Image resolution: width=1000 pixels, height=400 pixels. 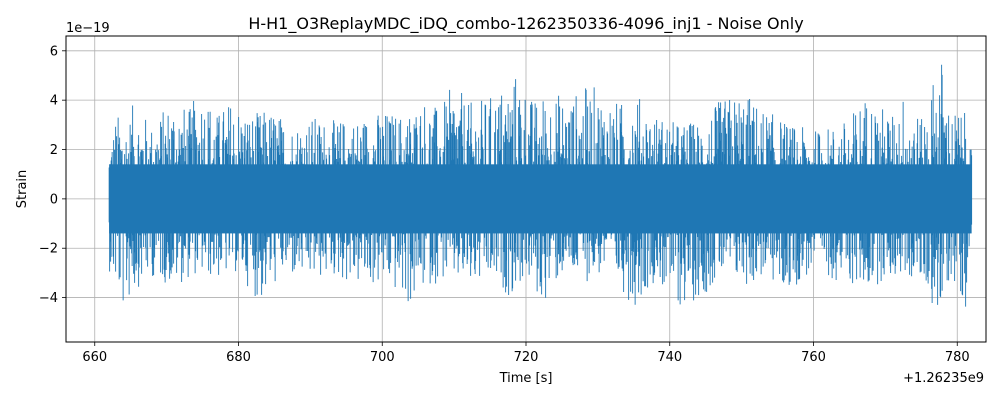 I want to click on y-tick-label: 6, so click(x=54, y=51).